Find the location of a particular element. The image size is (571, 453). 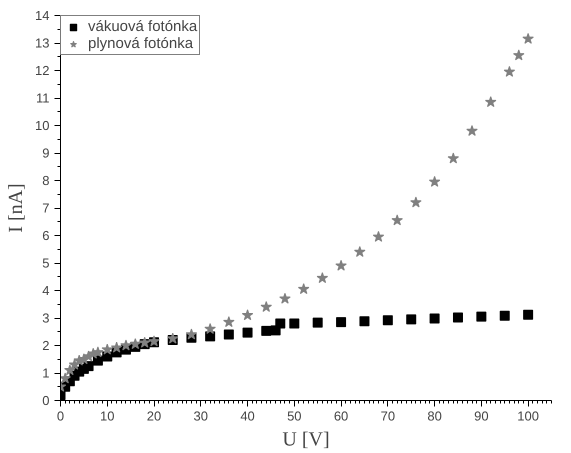

y-axis-title: I [nA] is located at coordinates (16, 208).